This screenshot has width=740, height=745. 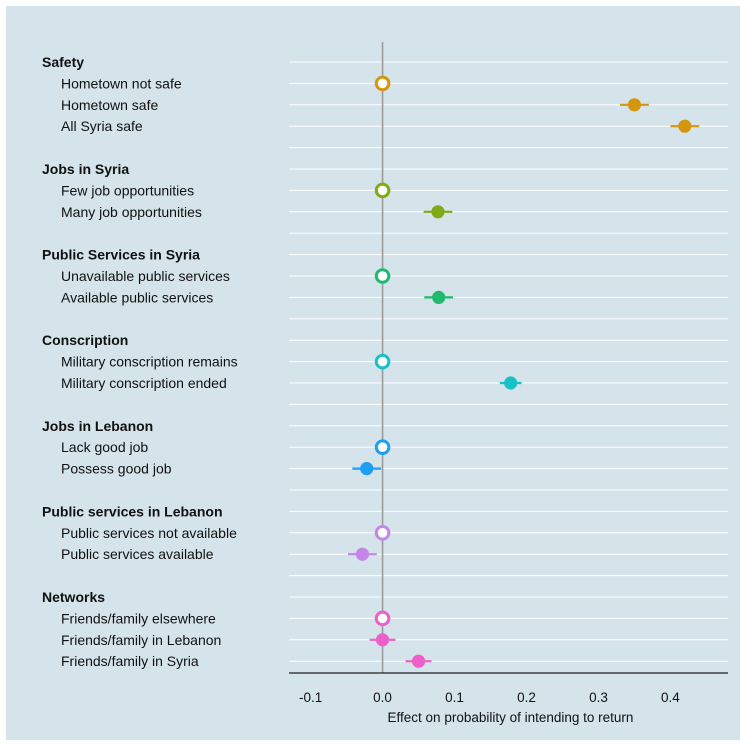 I want to click on row-label-many-job-opportunities: Many job opportunities, so click(x=131, y=212).